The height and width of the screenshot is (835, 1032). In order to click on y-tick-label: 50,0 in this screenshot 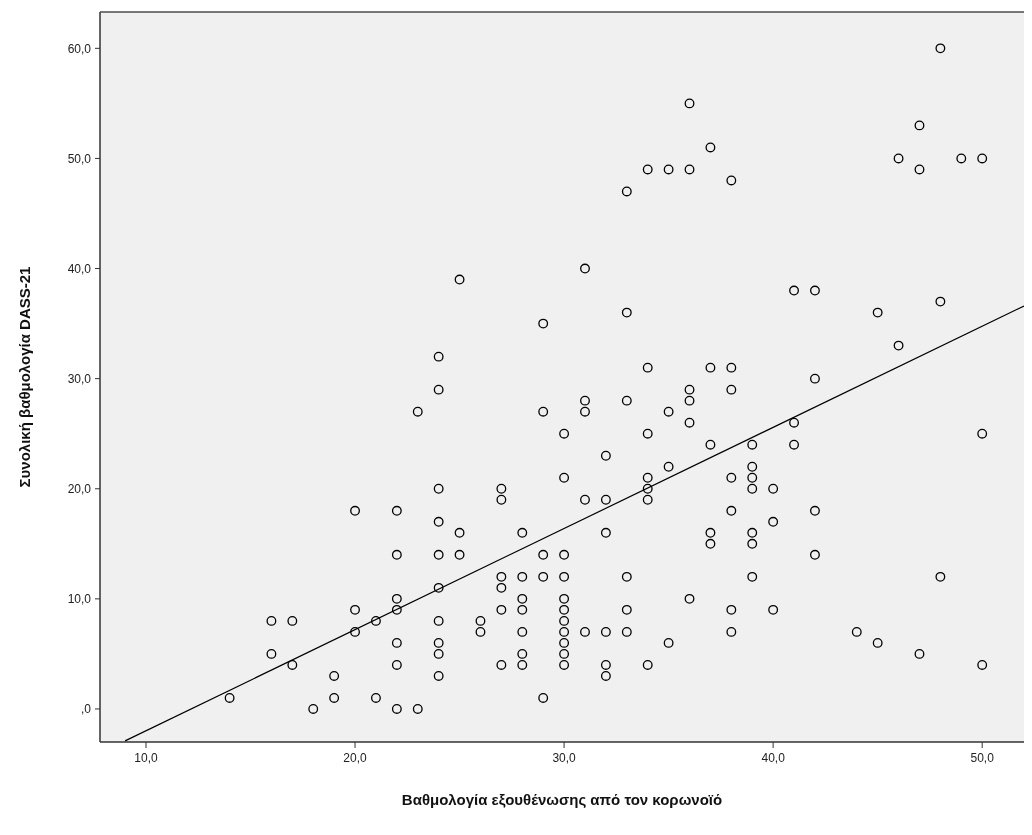, I will do `click(79, 158)`.